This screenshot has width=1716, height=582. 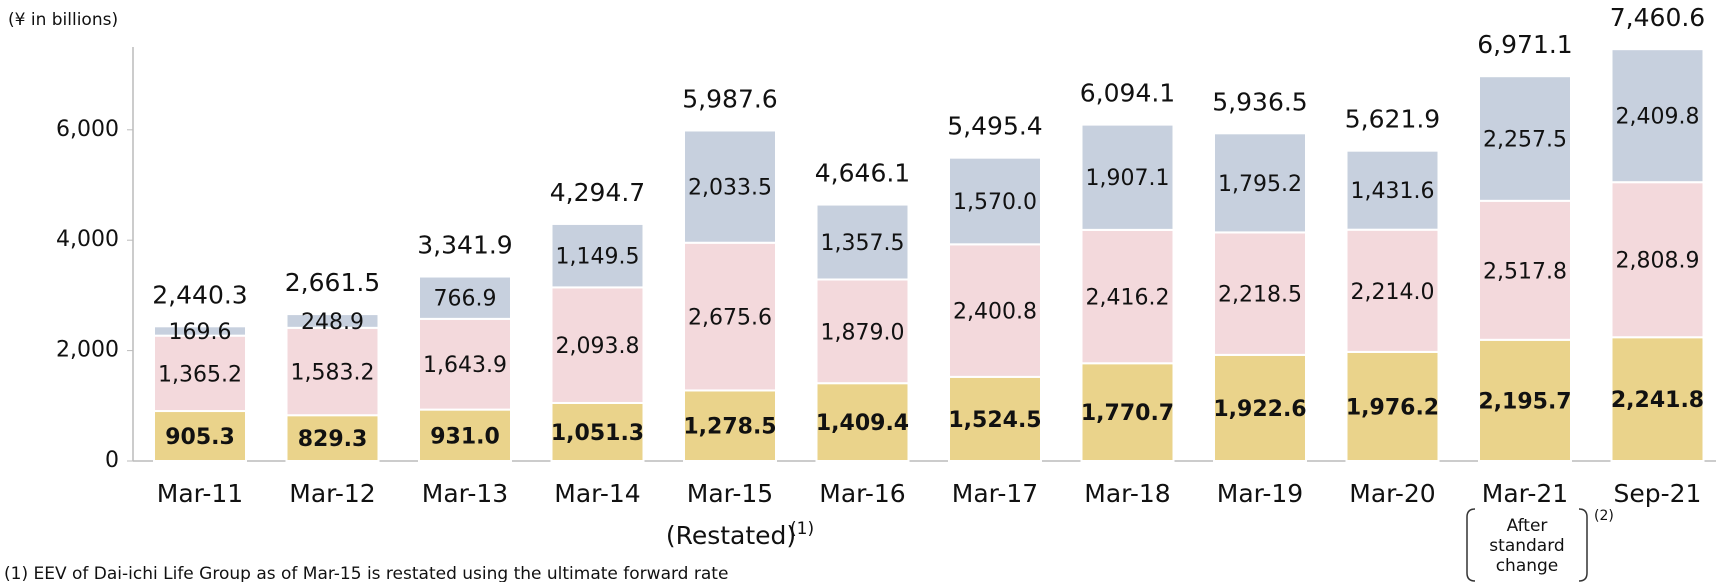 What do you see at coordinates (1127, 493) in the screenshot?
I see `x-tick-label: Mar-18` at bounding box center [1127, 493].